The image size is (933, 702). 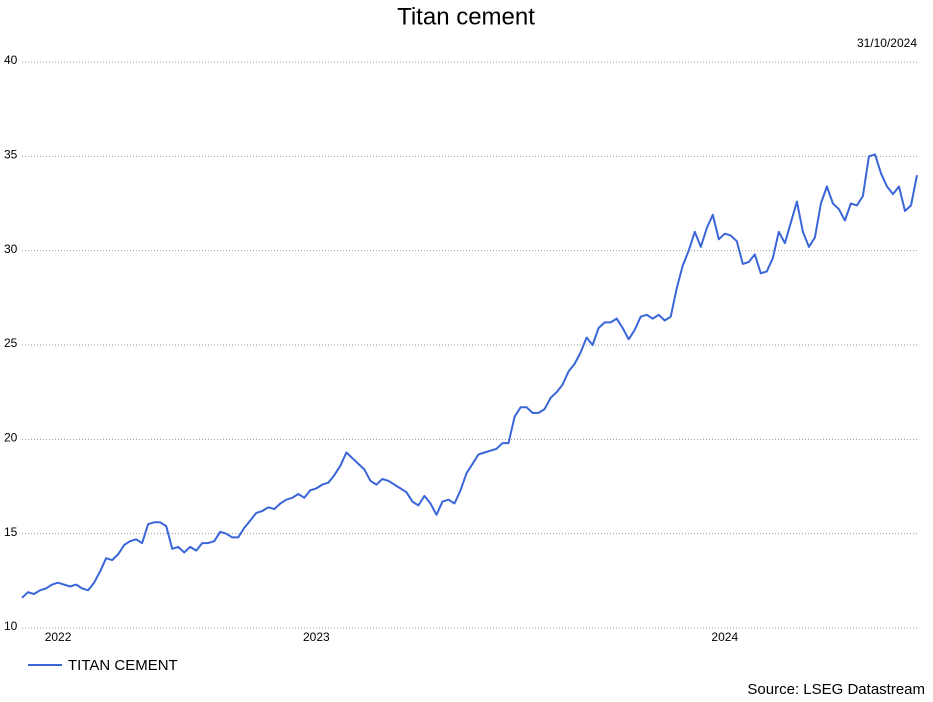 I want to click on y-tick-label: 25, so click(x=11, y=343).